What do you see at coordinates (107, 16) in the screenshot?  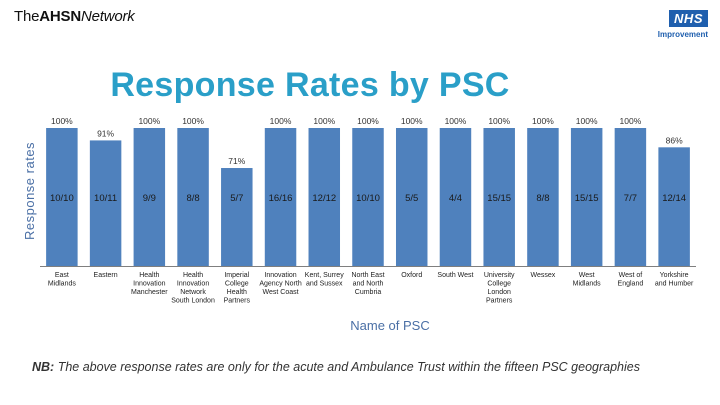 I see `brand-suffix: Network` at bounding box center [107, 16].